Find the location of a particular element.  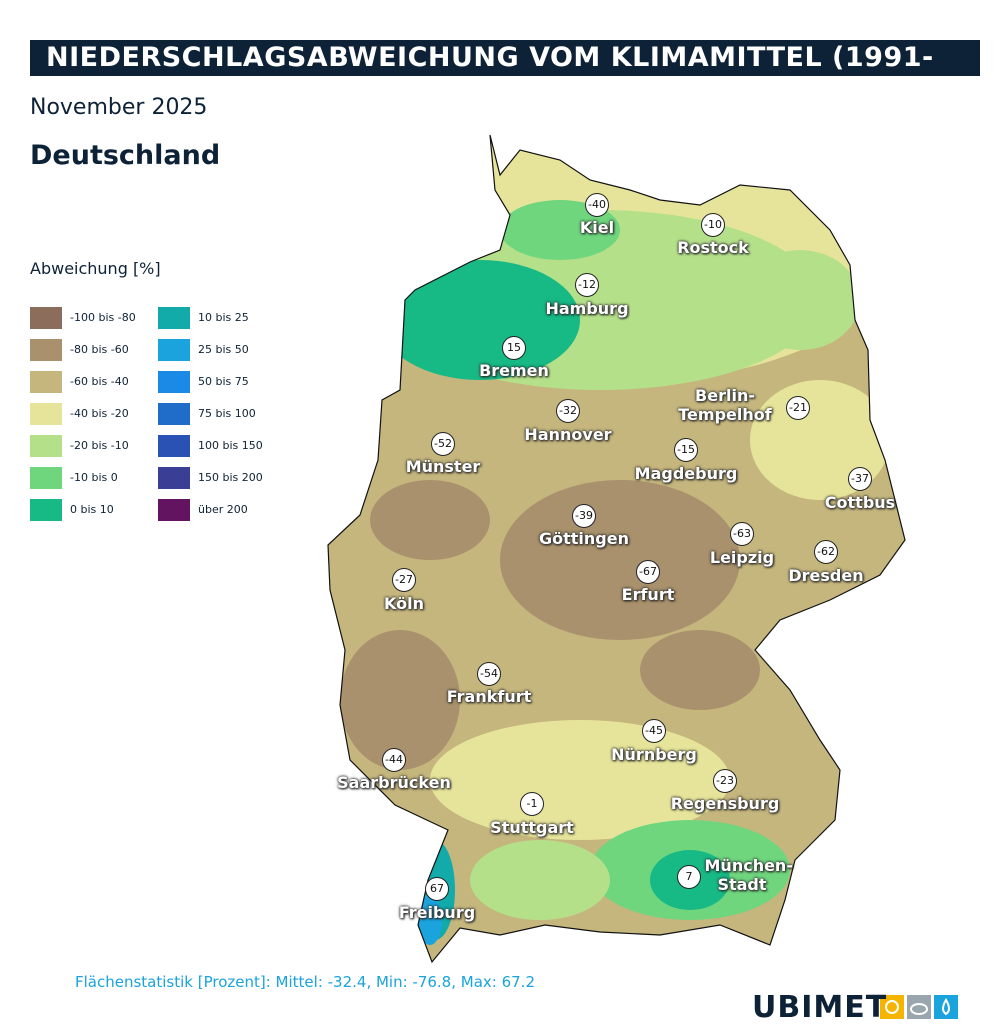

city-value: -44 is located at coordinates (394, 760).